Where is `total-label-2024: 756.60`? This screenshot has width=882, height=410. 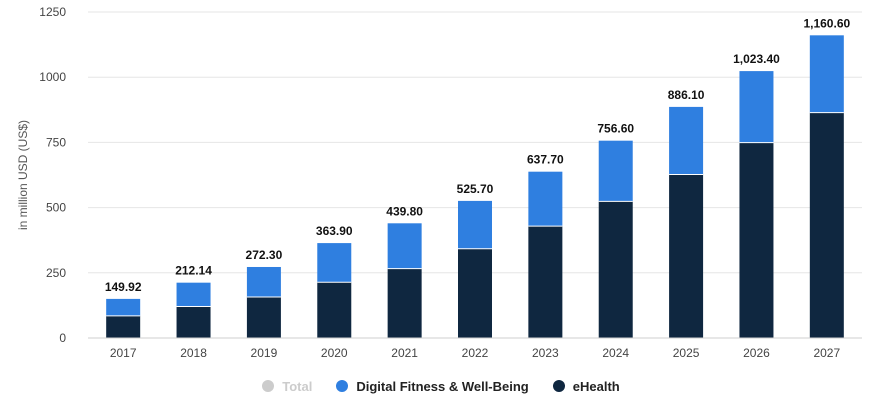
total-label-2024: 756.60 is located at coordinates (615, 129).